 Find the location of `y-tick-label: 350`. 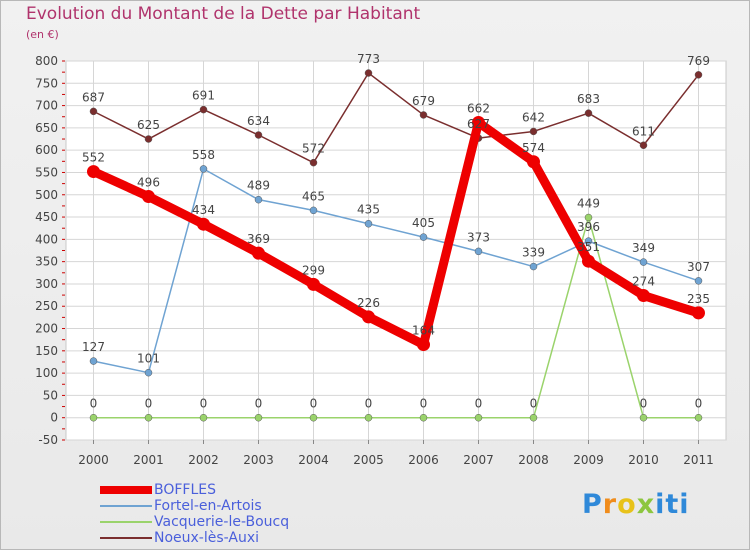

y-tick-label: 350 is located at coordinates (46, 262).